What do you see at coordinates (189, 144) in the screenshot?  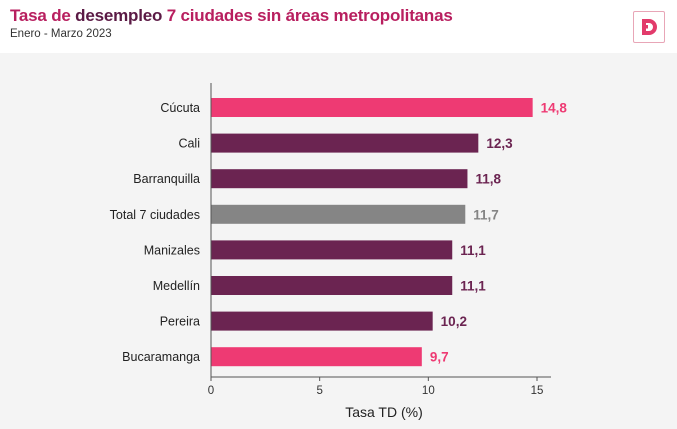 I see `category-label: Cali` at bounding box center [189, 144].